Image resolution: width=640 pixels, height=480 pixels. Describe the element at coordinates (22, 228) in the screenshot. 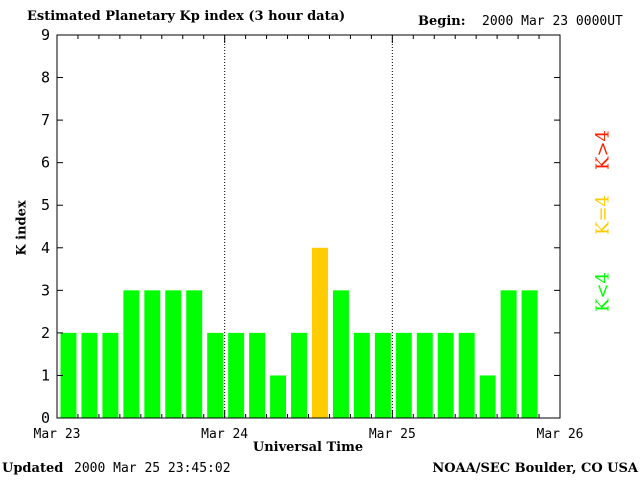

I see `y-axis-label: K index` at that location.